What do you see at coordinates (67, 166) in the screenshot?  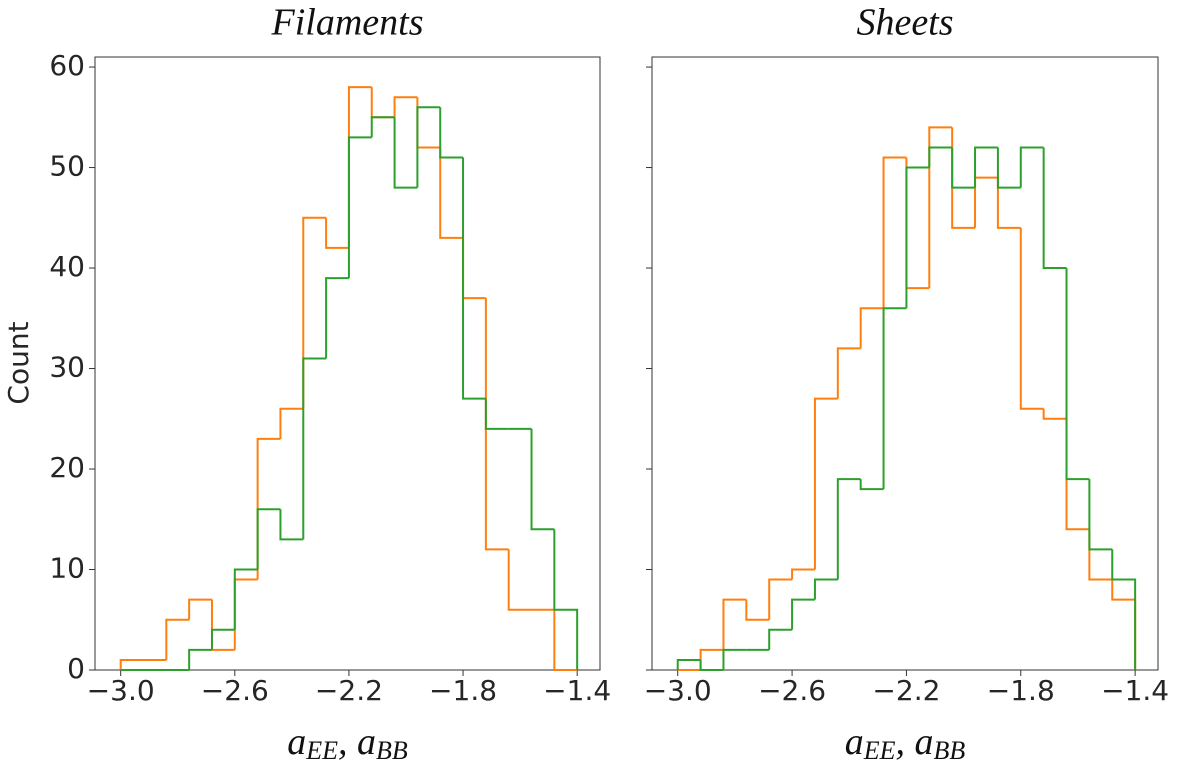 I see `y-tick-label: 50` at bounding box center [67, 166].